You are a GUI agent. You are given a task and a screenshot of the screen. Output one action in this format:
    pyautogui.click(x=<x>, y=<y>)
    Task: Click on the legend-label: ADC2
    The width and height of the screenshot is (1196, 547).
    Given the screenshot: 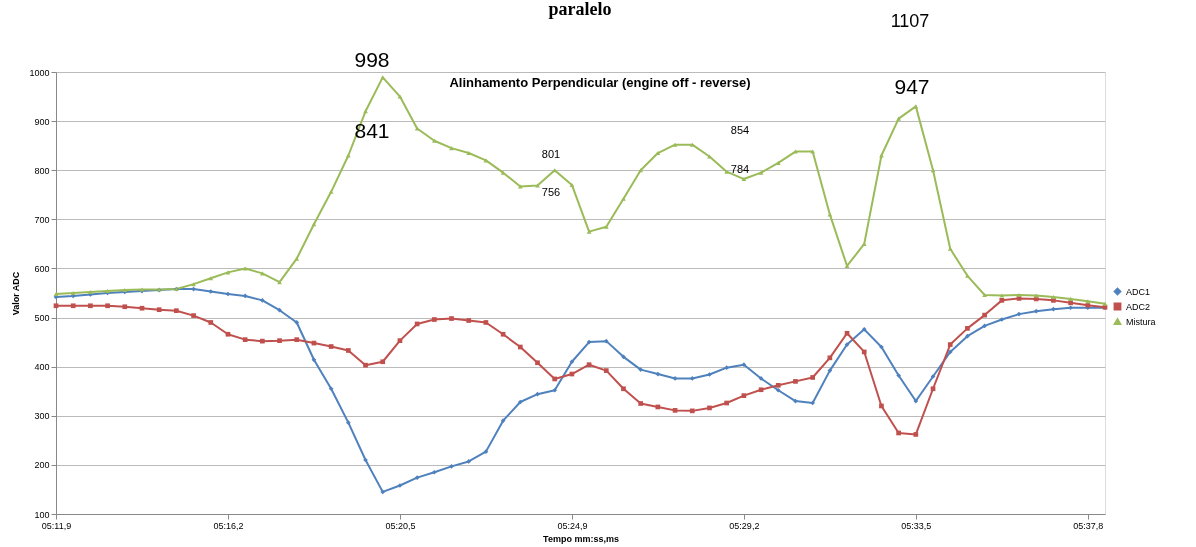 What is the action you would take?
    pyautogui.click(x=1138, y=306)
    